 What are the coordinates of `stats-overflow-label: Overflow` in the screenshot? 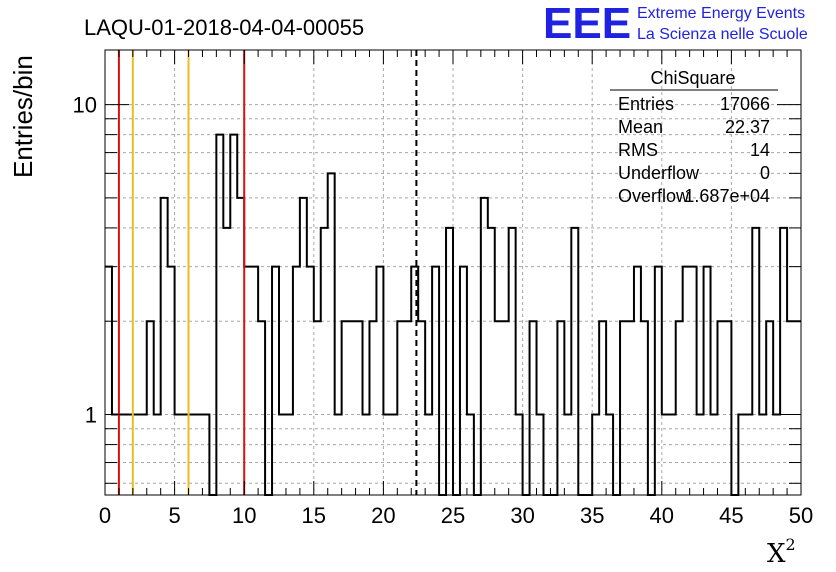 It's located at (654, 196).